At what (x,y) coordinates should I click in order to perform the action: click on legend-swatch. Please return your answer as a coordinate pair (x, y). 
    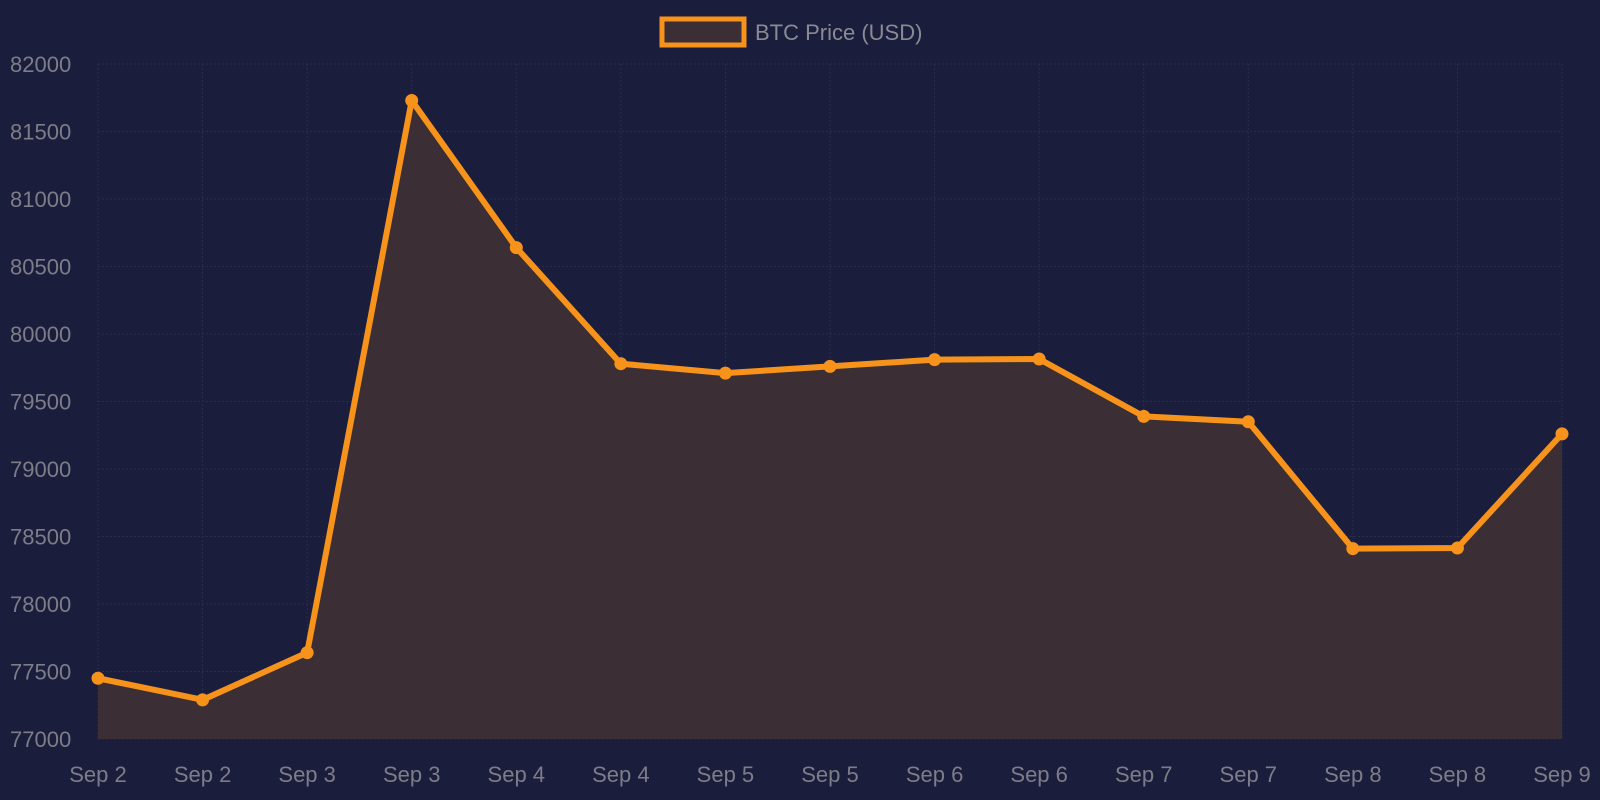
    Looking at the image, I should click on (703, 32).